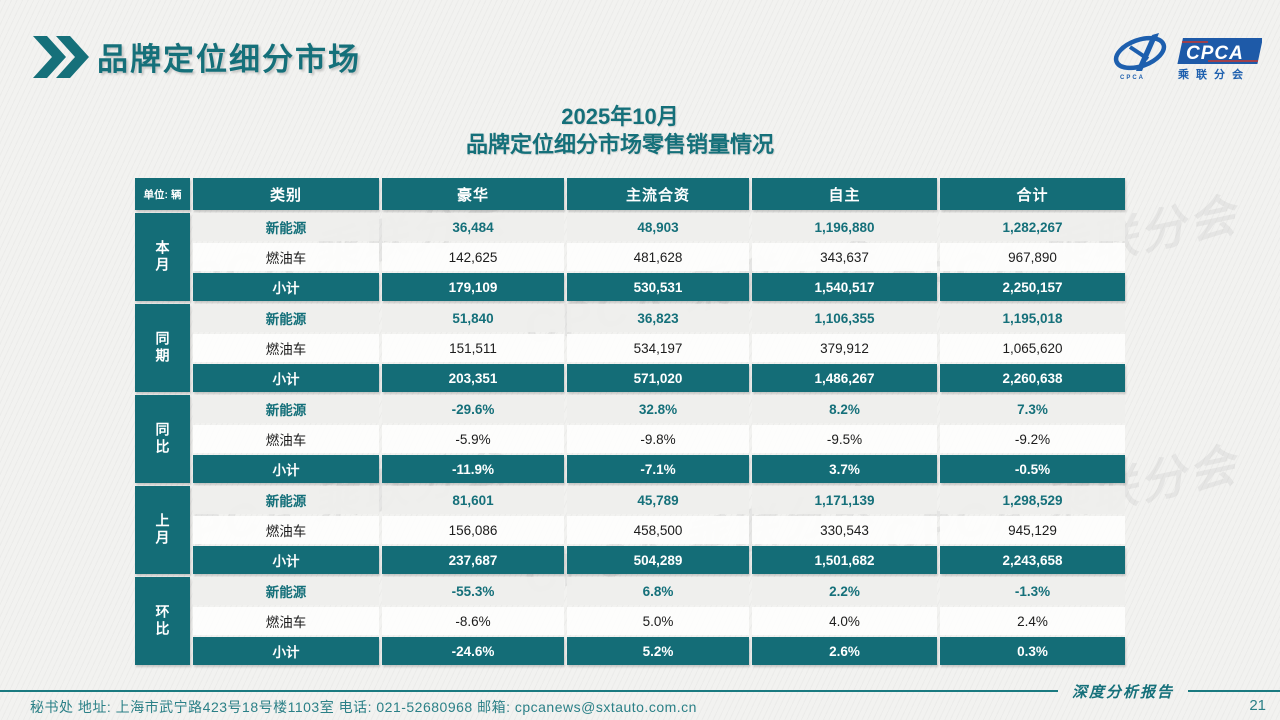 Image resolution: width=1280 pixels, height=720 pixels. What do you see at coordinates (620, 116) in the screenshot?
I see `table-title-line1: 2025年10月` at bounding box center [620, 116].